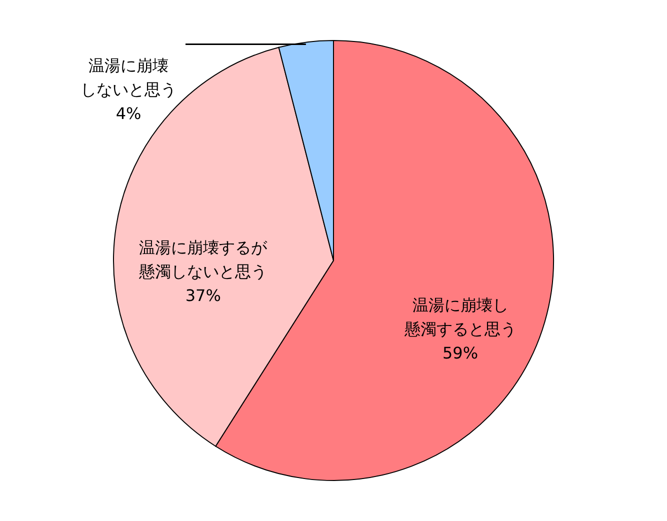 This screenshot has height=521, width=667. I want to click on slice-label: 温湯に崩壊し懸濁すると思う, so click(459, 316).